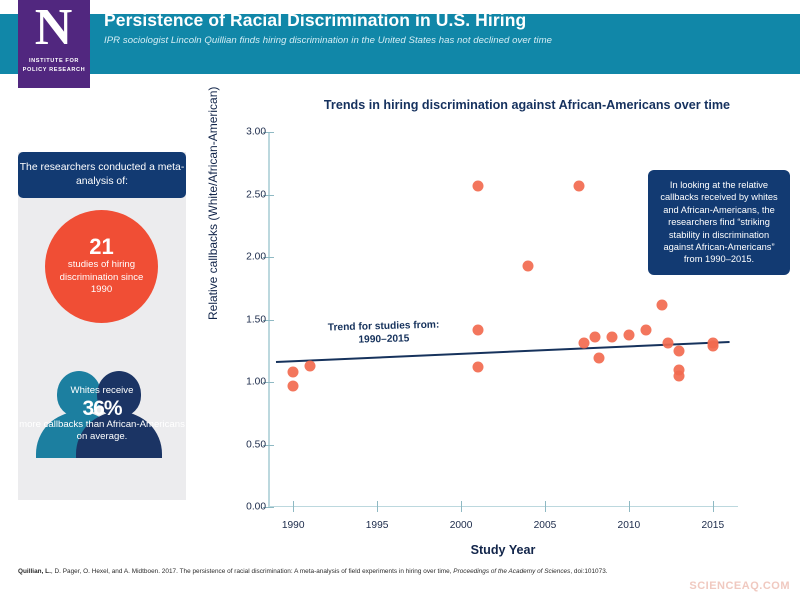 The image size is (800, 600). What do you see at coordinates (377, 525) in the screenshot?
I see `x-axis-tick-label: 1995` at bounding box center [377, 525].